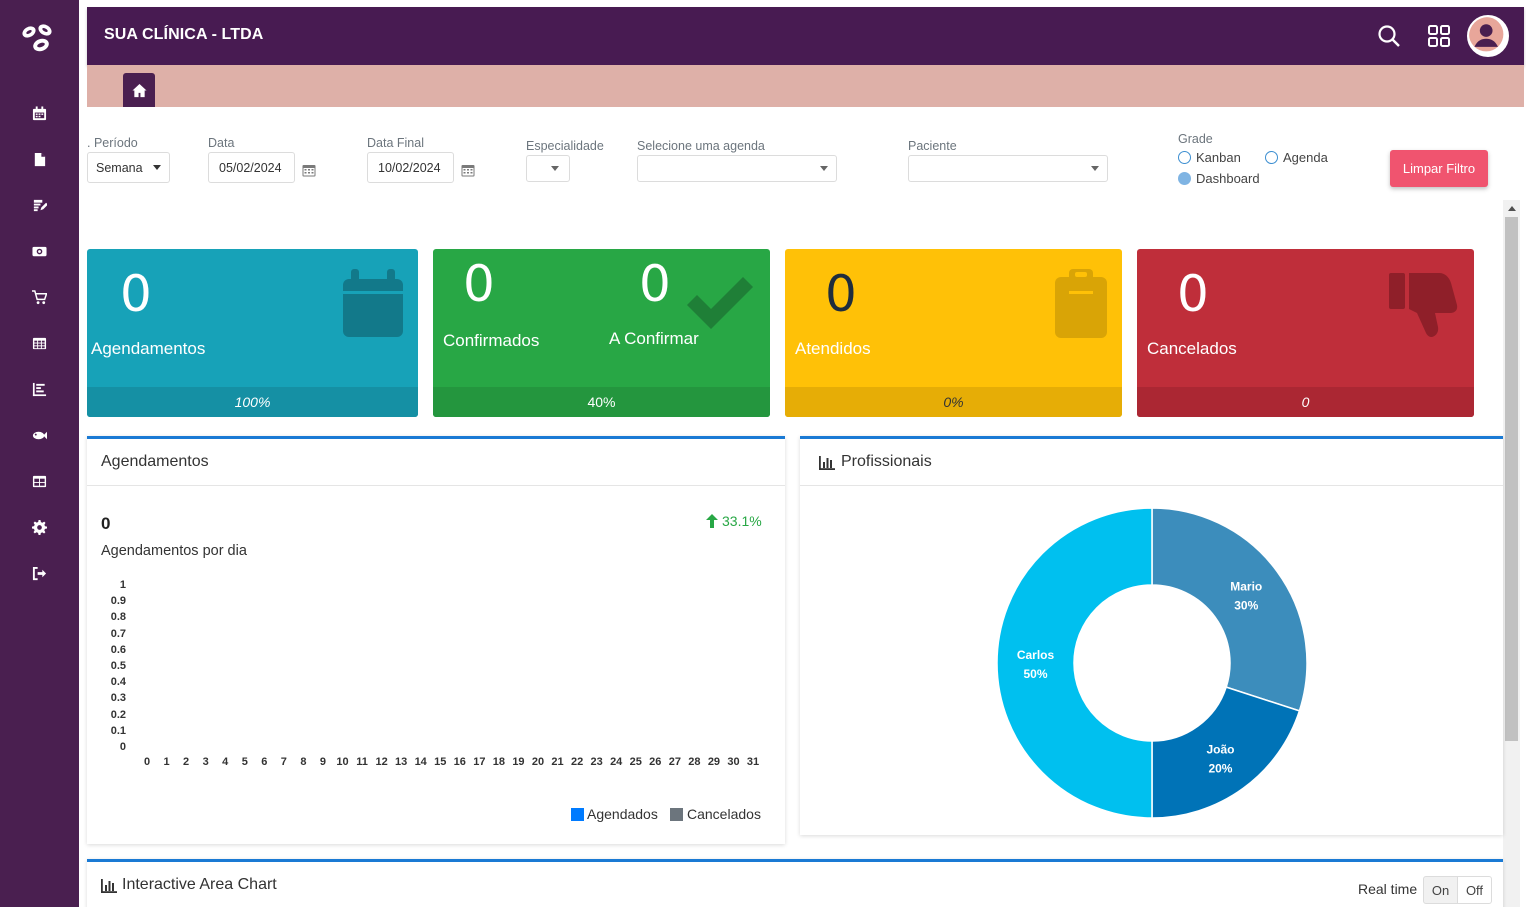 This screenshot has width=1526, height=907. I want to click on sidebar-item-schedule-grid, so click(39, 343).